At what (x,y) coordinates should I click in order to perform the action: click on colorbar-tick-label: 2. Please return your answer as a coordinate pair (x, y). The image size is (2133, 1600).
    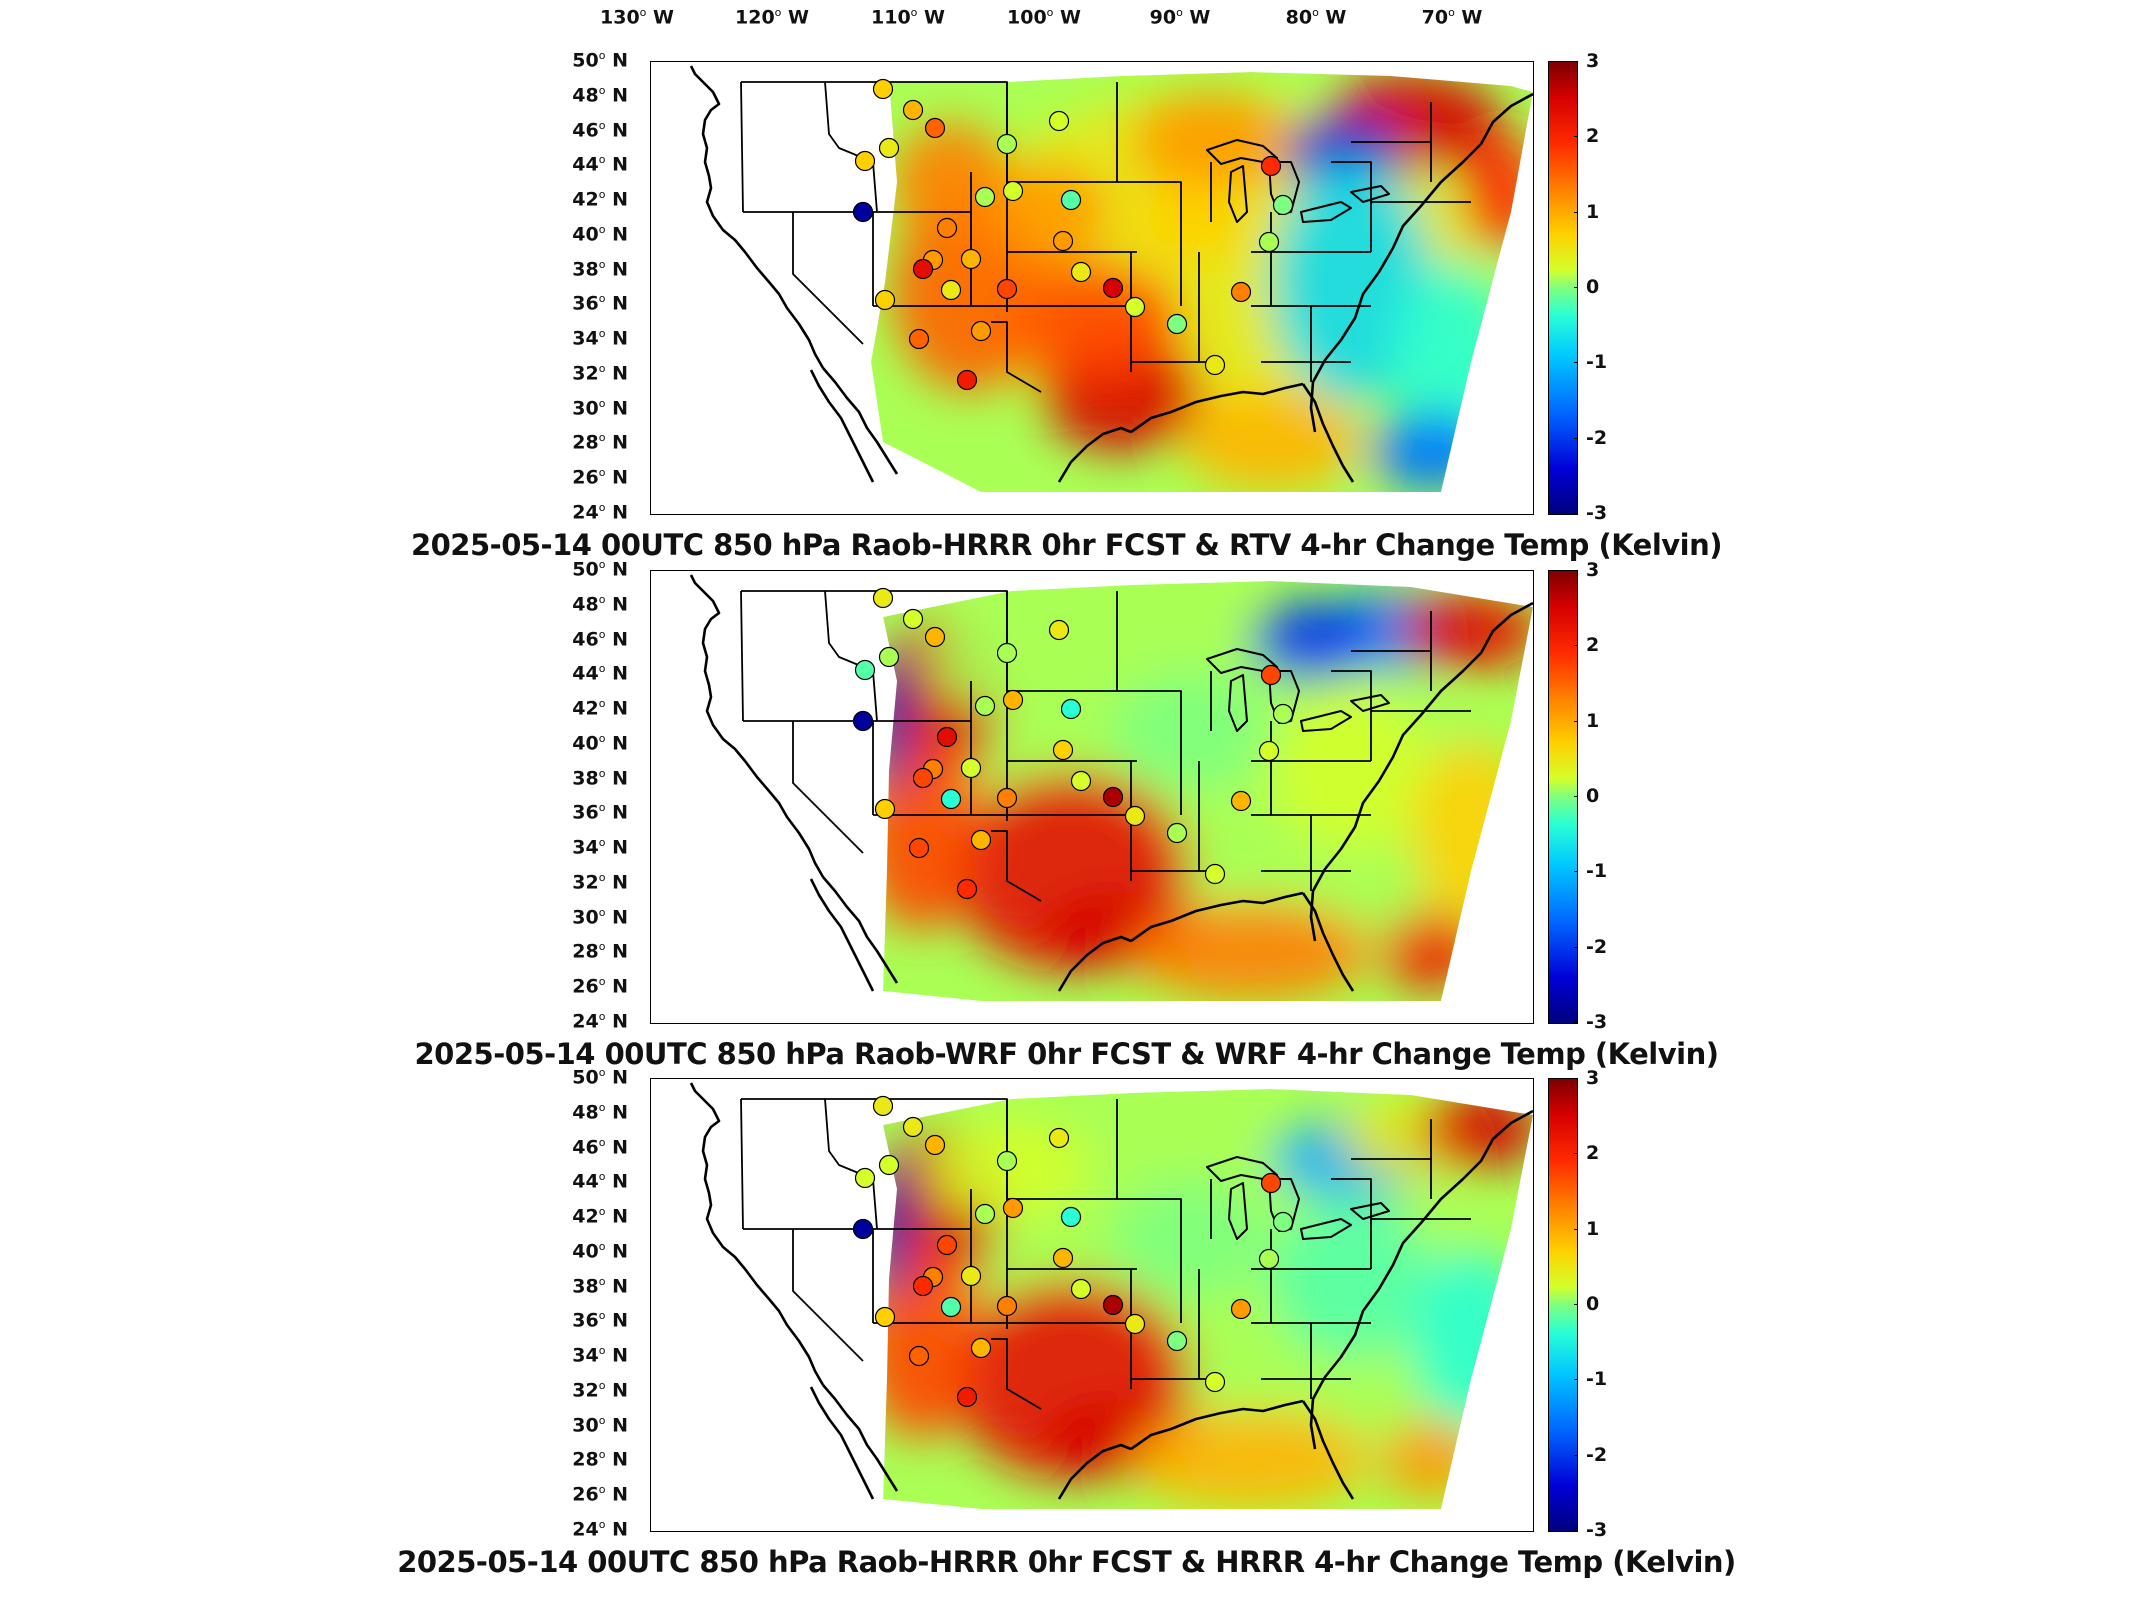
    Looking at the image, I should click on (1593, 1153).